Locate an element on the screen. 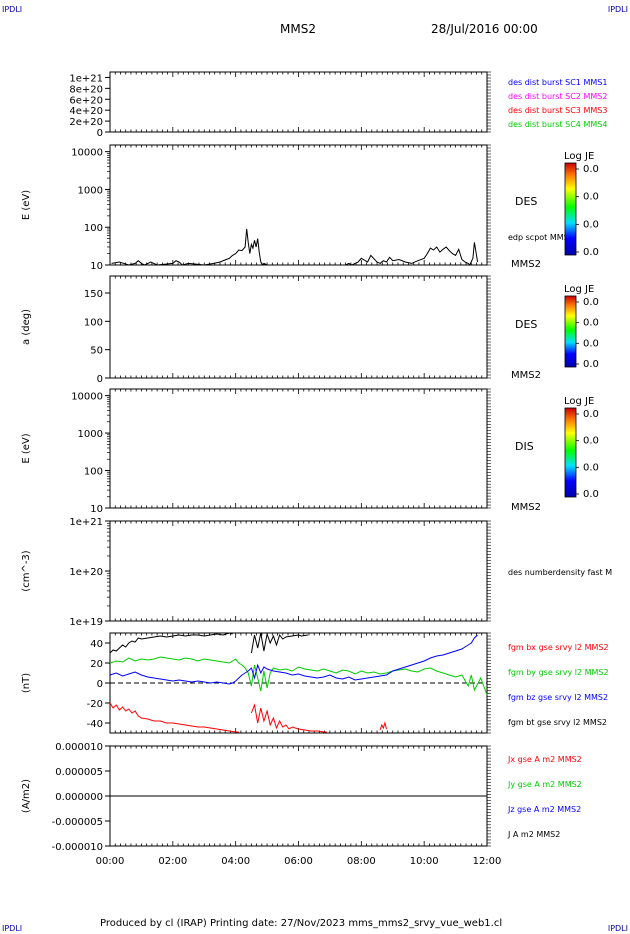 Image resolution: width=630 pixels, height=934 pixels. time-tick-label: 10:00 is located at coordinates (424, 861).